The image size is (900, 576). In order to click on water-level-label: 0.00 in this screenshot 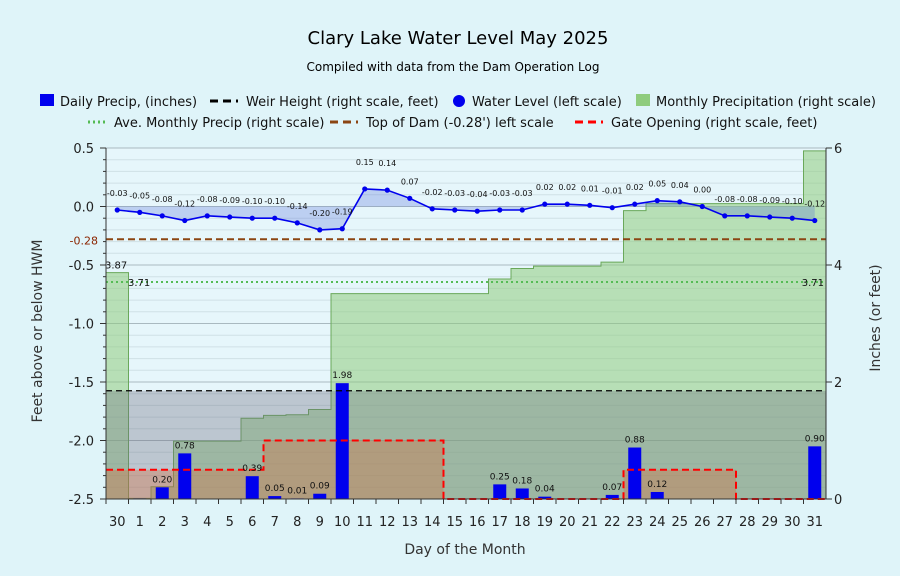, I will do `click(702, 190)`.